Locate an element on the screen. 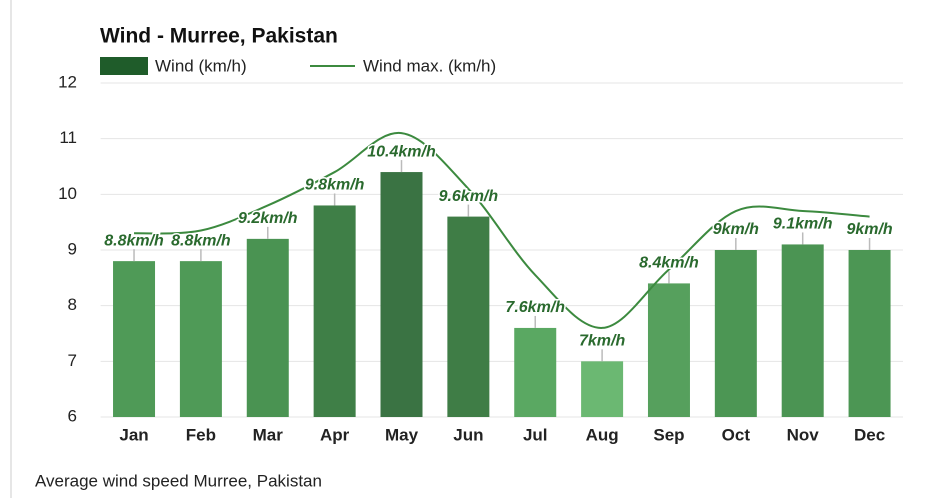 This screenshot has height=503, width=926. y-tick-label: 10 is located at coordinates (67, 193).